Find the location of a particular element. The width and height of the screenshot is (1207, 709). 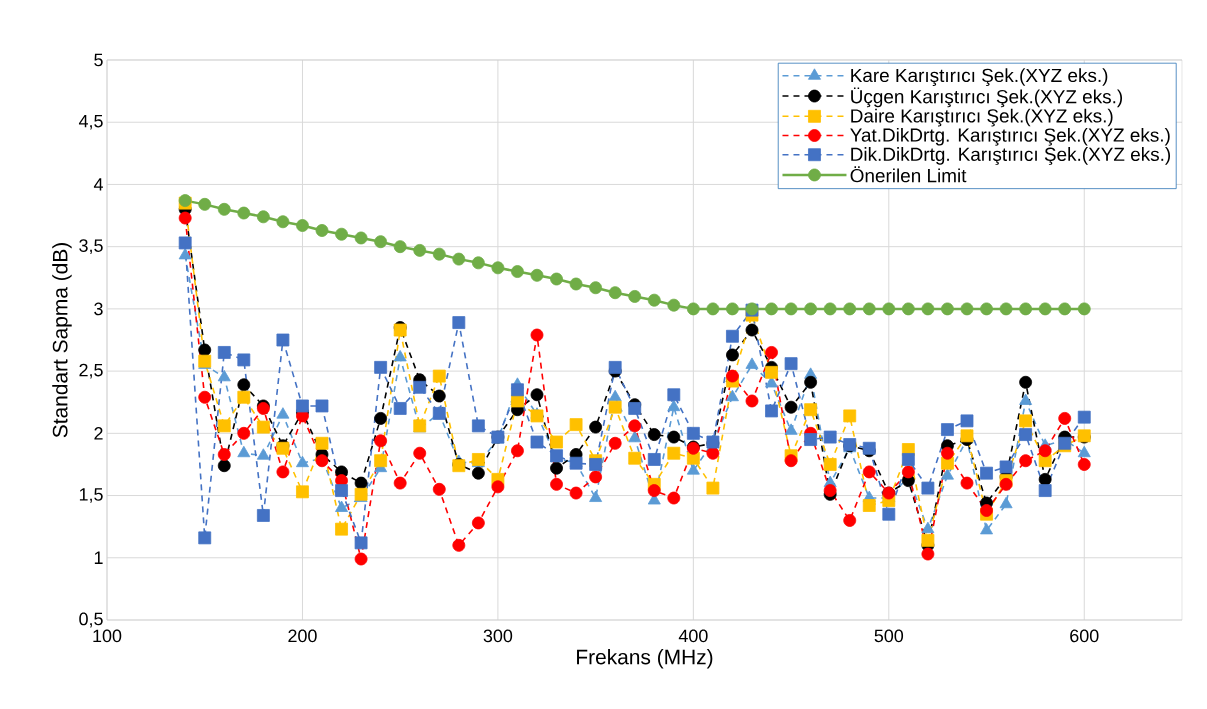

y-tick-label: 3,5 is located at coordinates (91, 247).